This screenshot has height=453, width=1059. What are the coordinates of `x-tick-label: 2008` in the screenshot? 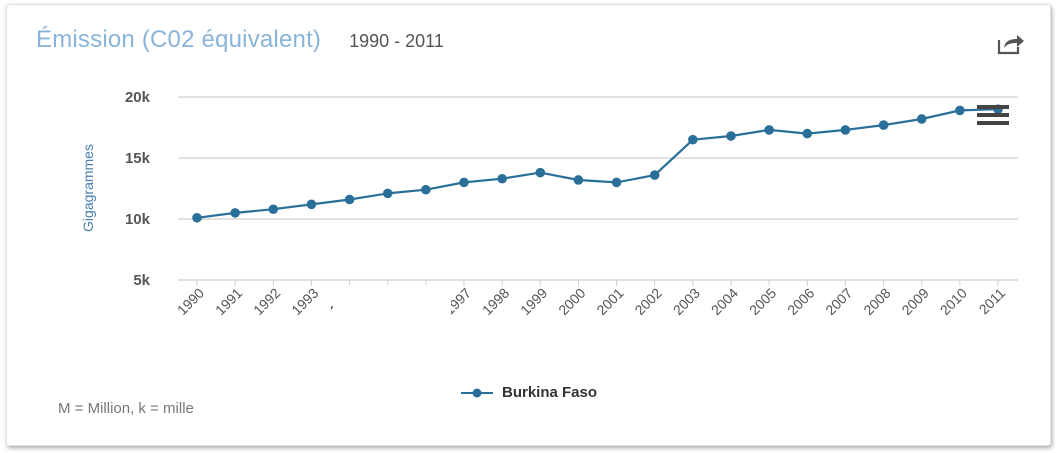 It's located at (876, 301).